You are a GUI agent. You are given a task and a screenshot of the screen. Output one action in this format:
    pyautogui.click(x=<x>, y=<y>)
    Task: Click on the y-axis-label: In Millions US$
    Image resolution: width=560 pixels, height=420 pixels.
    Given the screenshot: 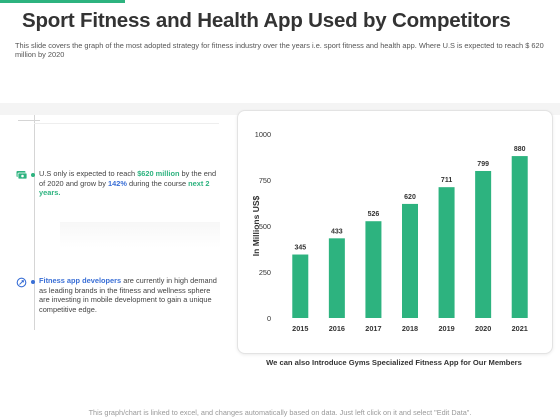 What is the action you would take?
    pyautogui.click(x=256, y=226)
    